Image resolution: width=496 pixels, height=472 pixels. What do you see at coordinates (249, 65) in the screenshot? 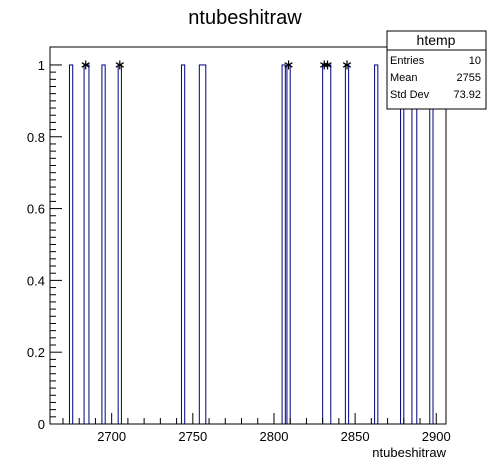
I see `data-markers` at bounding box center [249, 65].